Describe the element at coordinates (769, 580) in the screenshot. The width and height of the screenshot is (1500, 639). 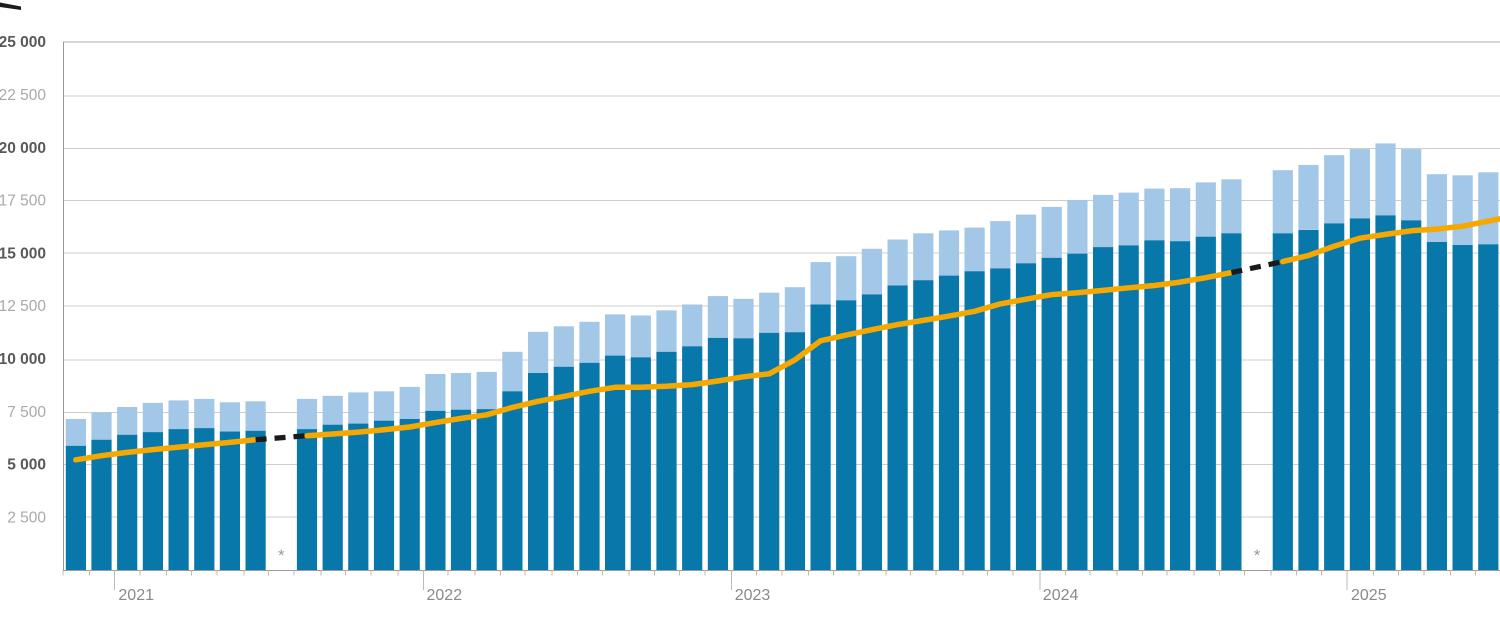
I see `axis-ticks` at that location.